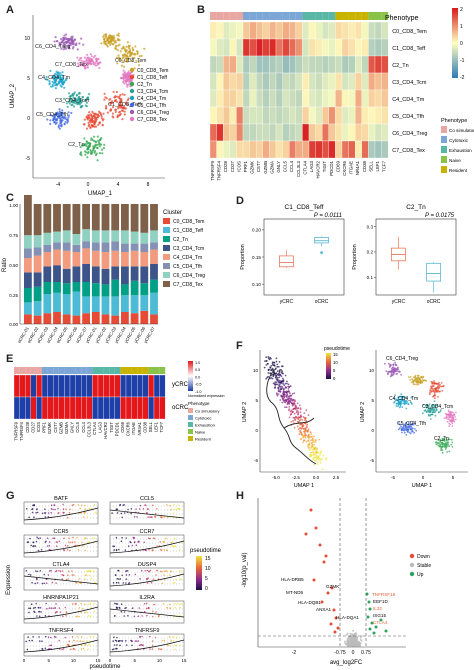 This screenshot has width=474, height=670. What do you see at coordinates (139, 428) in the screenshot?
I see `heatmap-e-gene-label: NR4A1` at bounding box center [139, 428].